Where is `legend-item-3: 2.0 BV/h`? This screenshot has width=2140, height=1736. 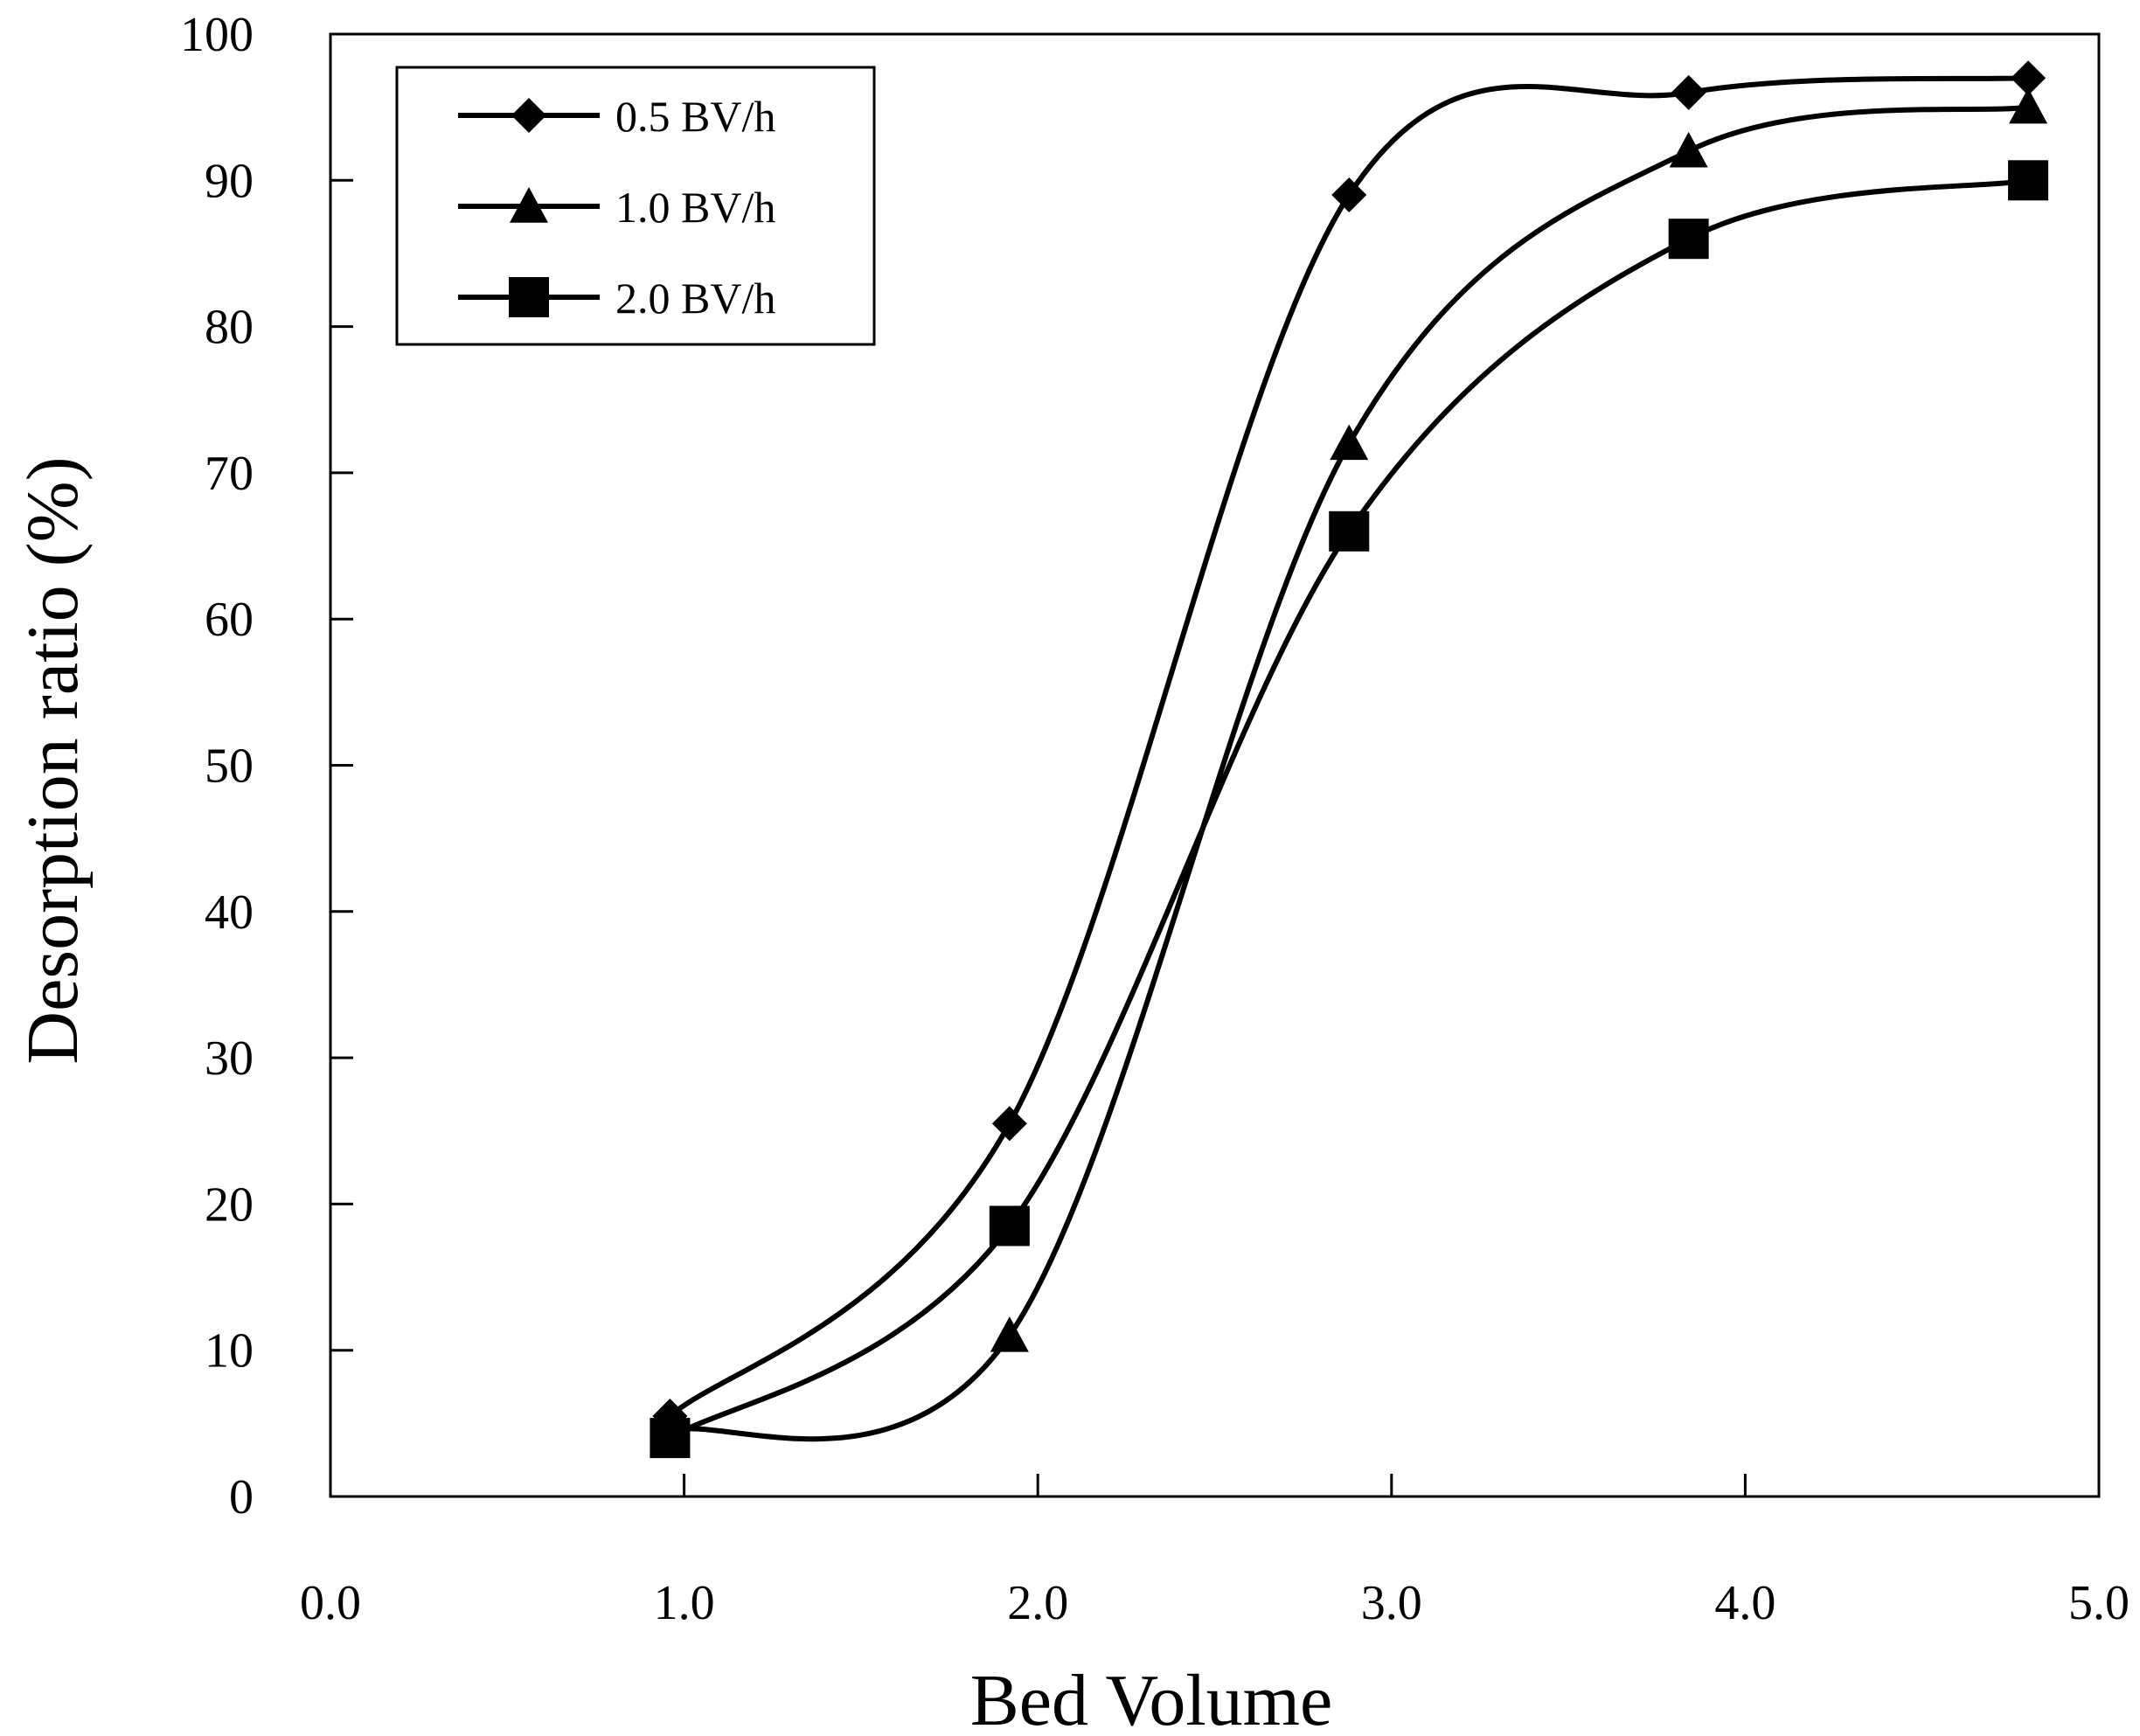
legend-item-3: 2.0 BV/h is located at coordinates (616, 298).